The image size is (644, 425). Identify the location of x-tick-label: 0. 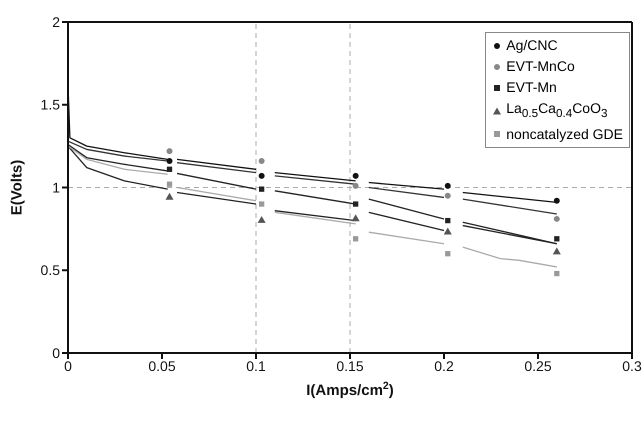
(68, 366).